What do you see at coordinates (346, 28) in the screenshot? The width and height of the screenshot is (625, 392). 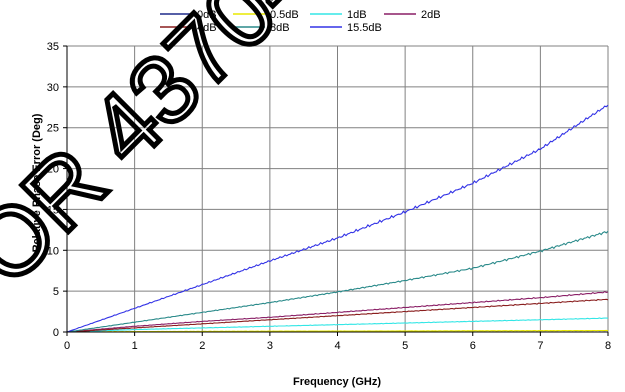 I see `legend-item: 15.5dB` at bounding box center [346, 28].